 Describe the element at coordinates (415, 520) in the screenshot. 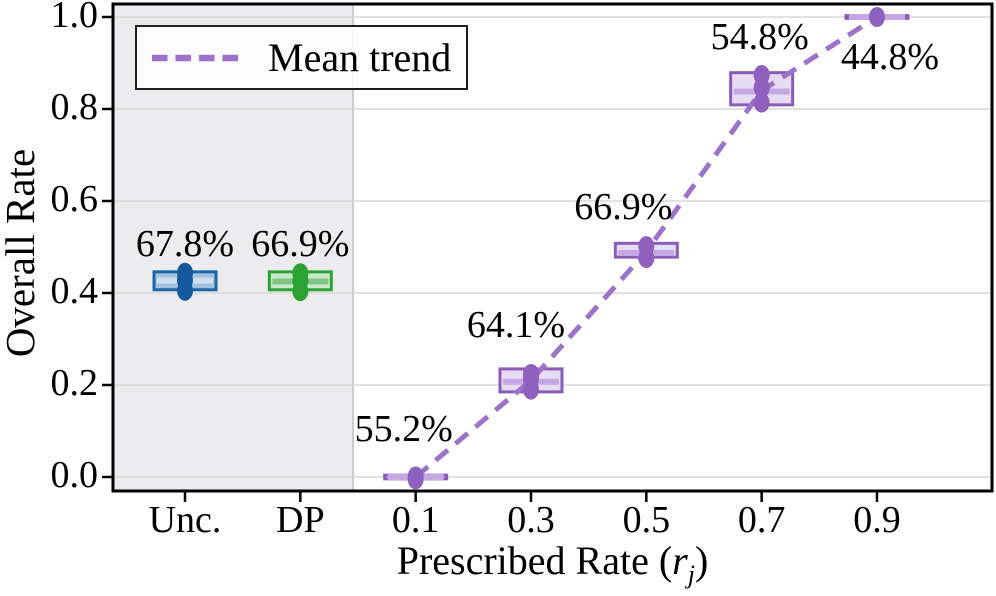

I see `x-tick-label: 0.1` at that location.